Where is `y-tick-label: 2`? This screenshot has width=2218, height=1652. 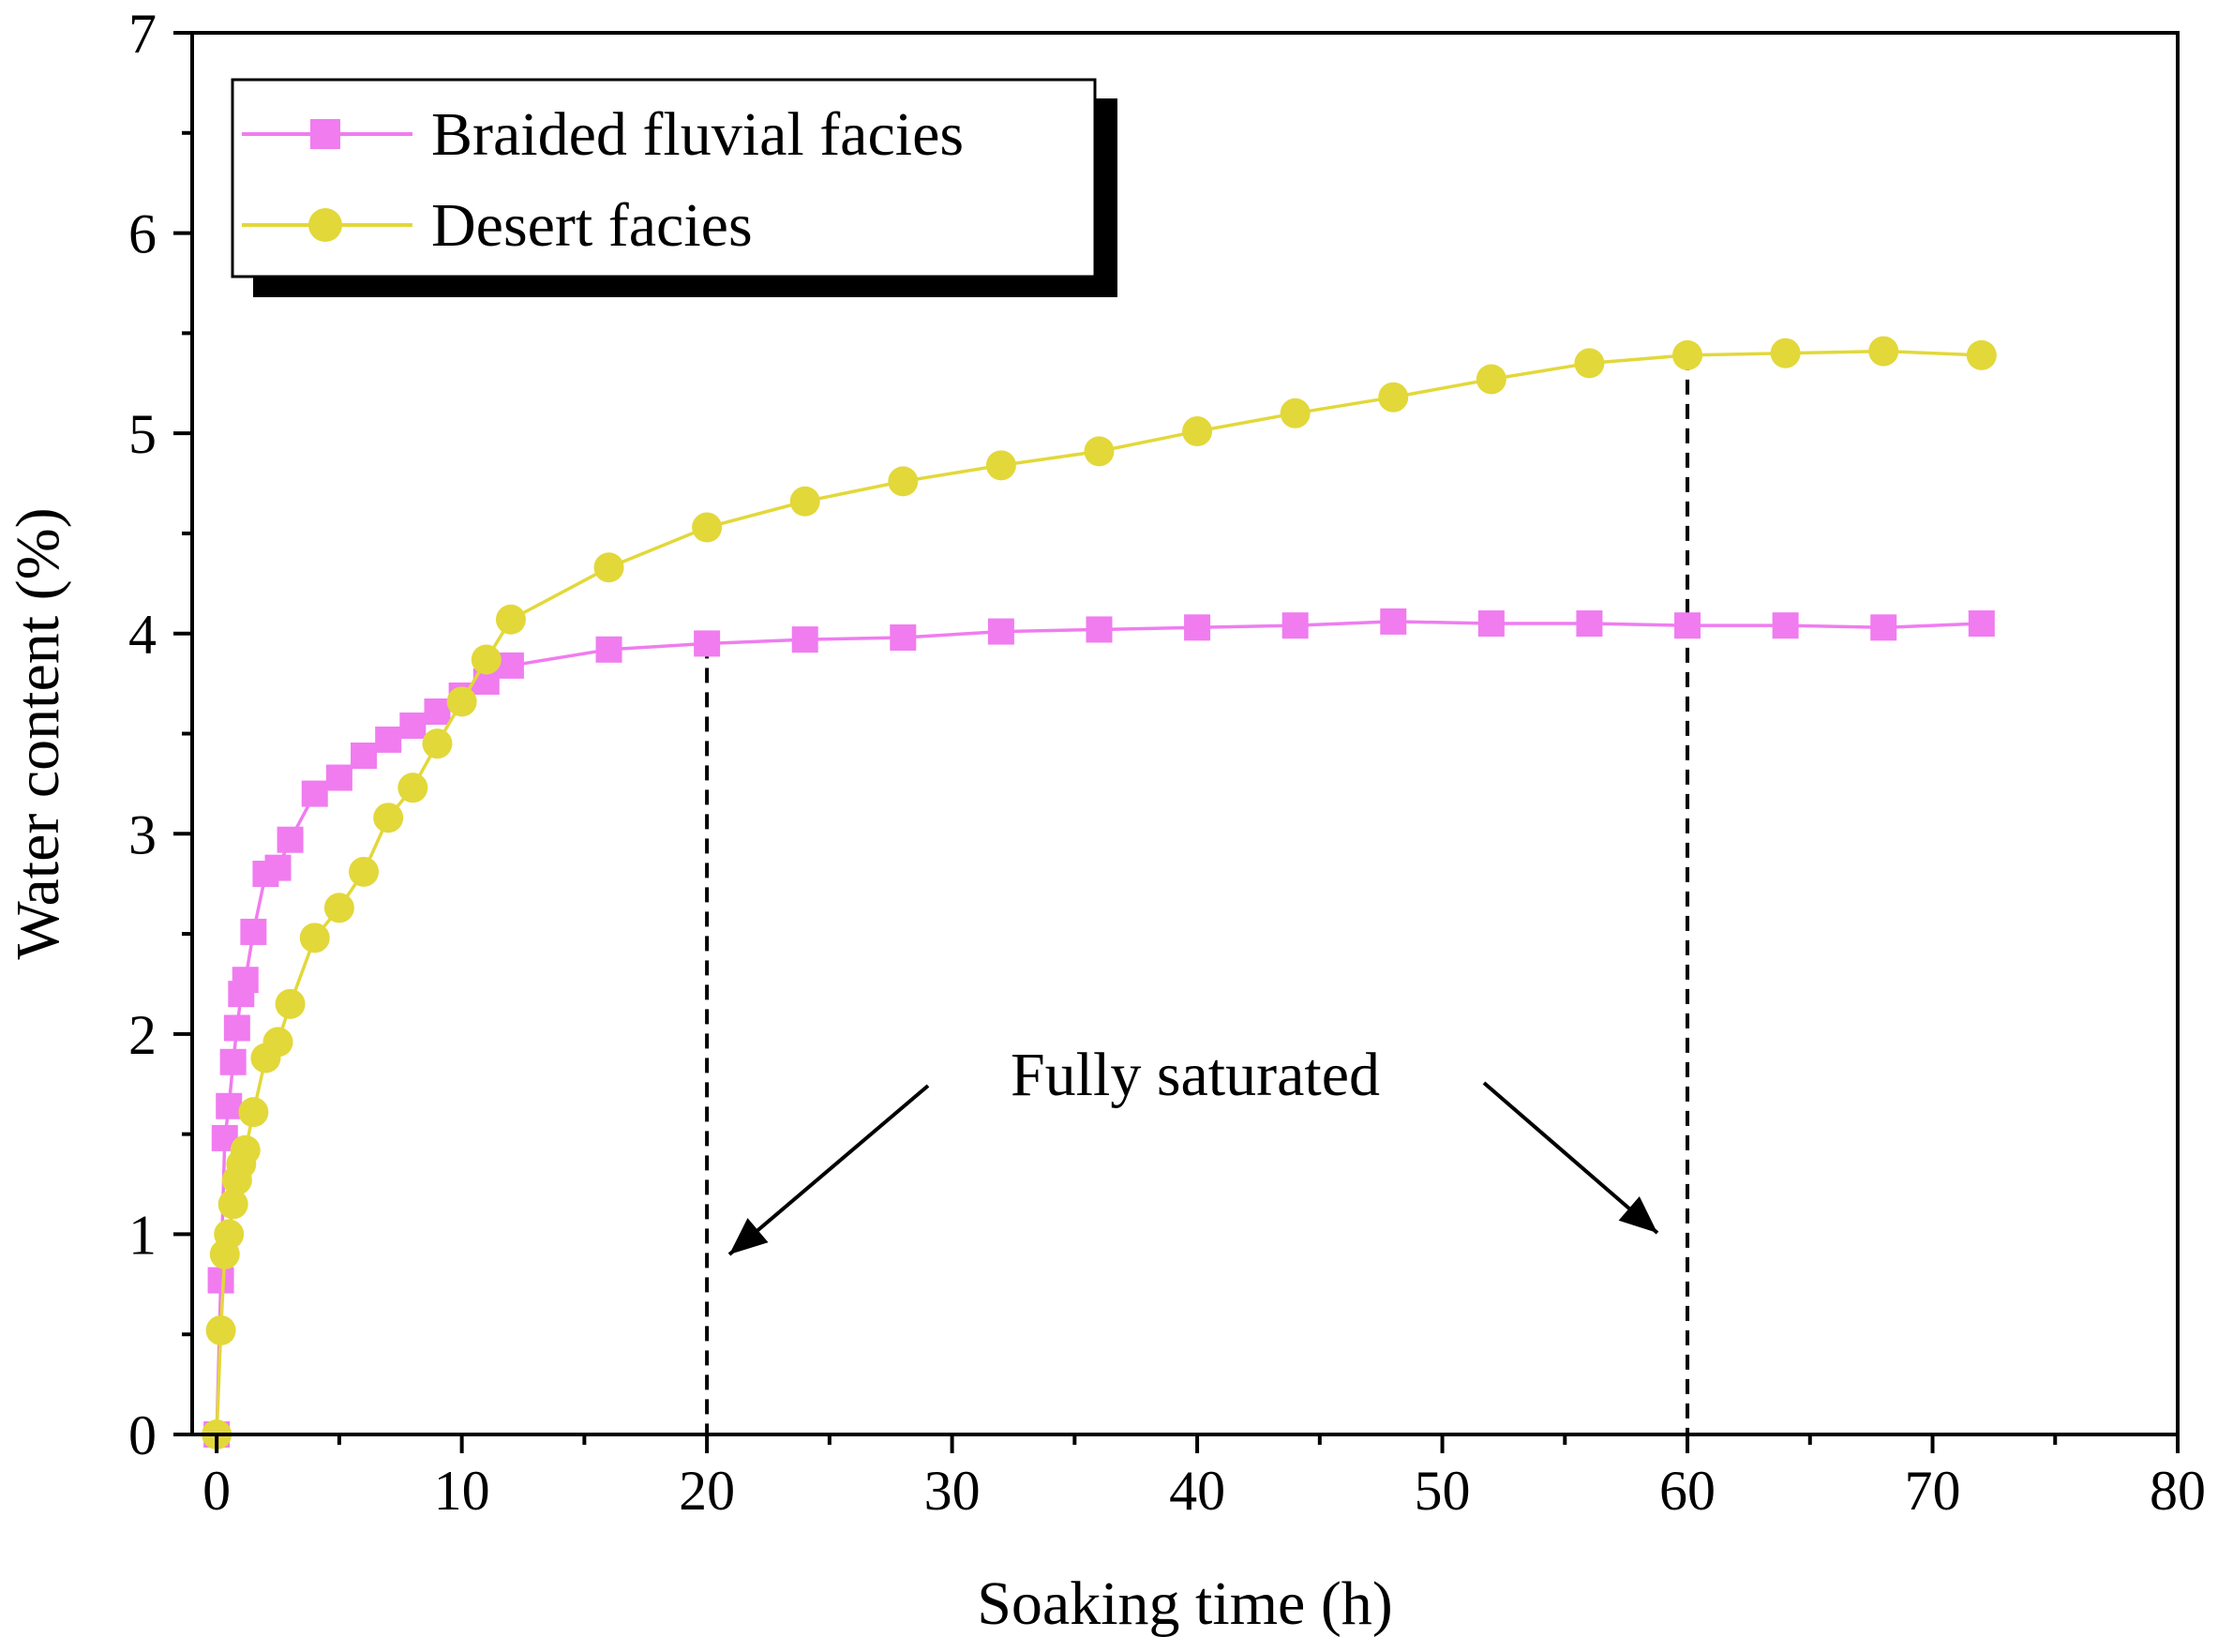 y-tick-label: 2 is located at coordinates (142, 1035).